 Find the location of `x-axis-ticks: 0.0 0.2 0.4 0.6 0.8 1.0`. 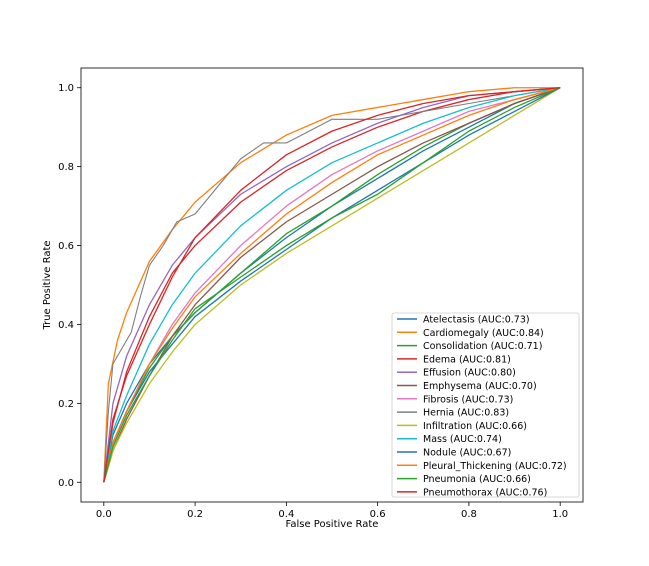

x-axis-ticks: 0.0 0.2 0.4 0.6 0.8 1.0 is located at coordinates (332, 511).